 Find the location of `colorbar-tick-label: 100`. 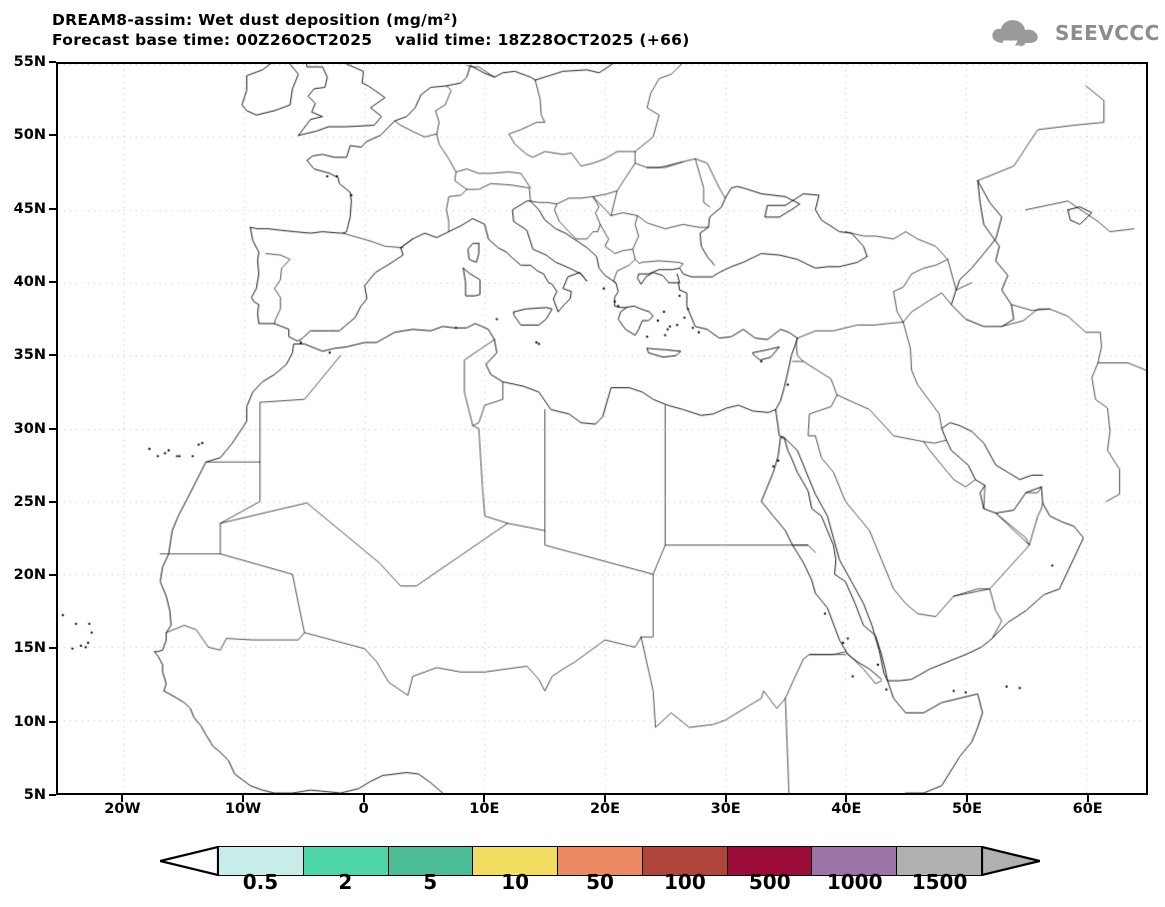

colorbar-tick-label: 100 is located at coordinates (685, 882).